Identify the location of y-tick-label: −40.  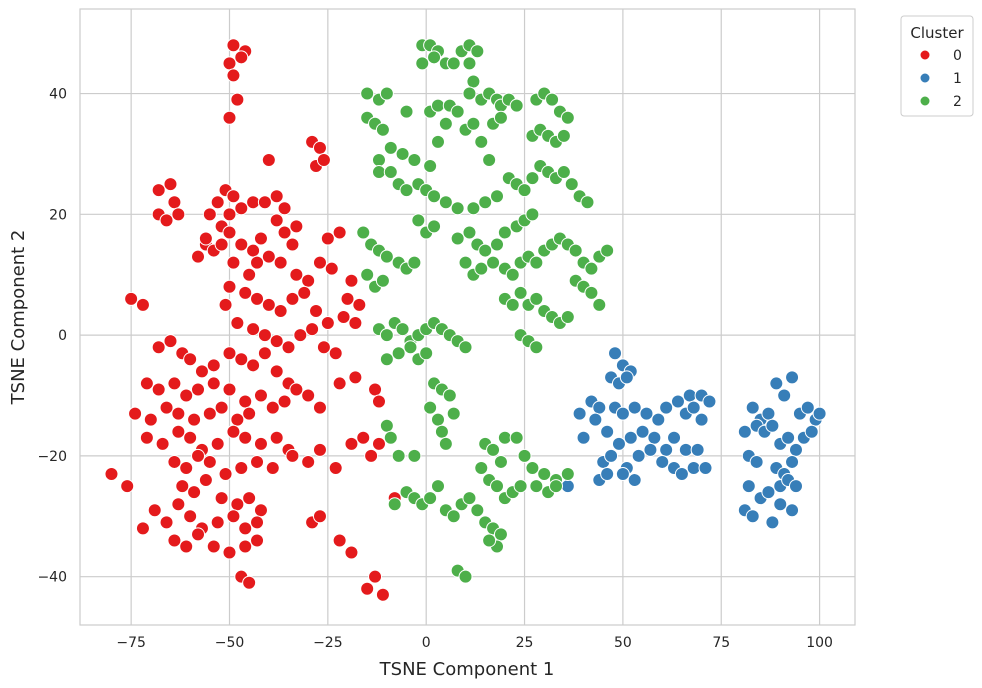
(52, 578).